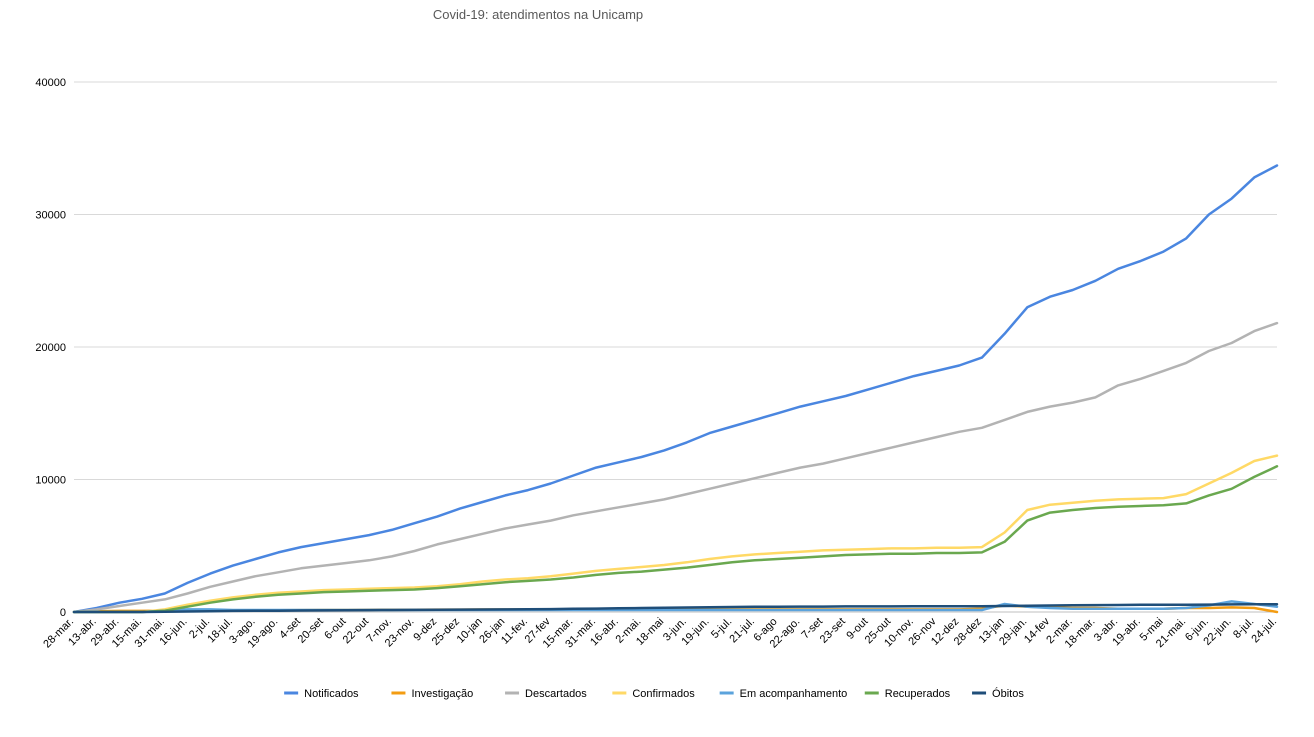 This screenshot has height=737, width=1314. I want to click on y-tick-label: 10000, so click(50, 481).